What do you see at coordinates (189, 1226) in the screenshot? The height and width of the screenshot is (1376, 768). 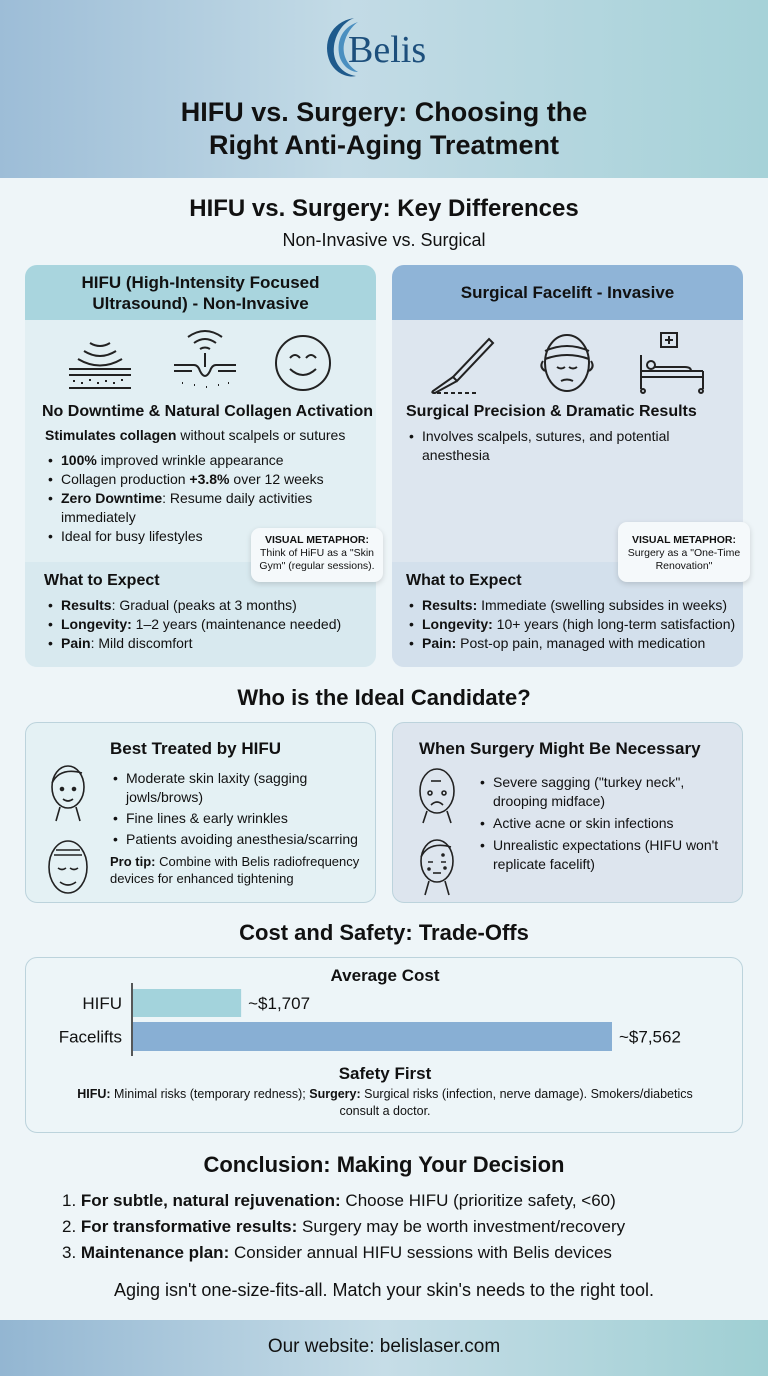 I see `item-bold: For transformative results:` at bounding box center [189, 1226].